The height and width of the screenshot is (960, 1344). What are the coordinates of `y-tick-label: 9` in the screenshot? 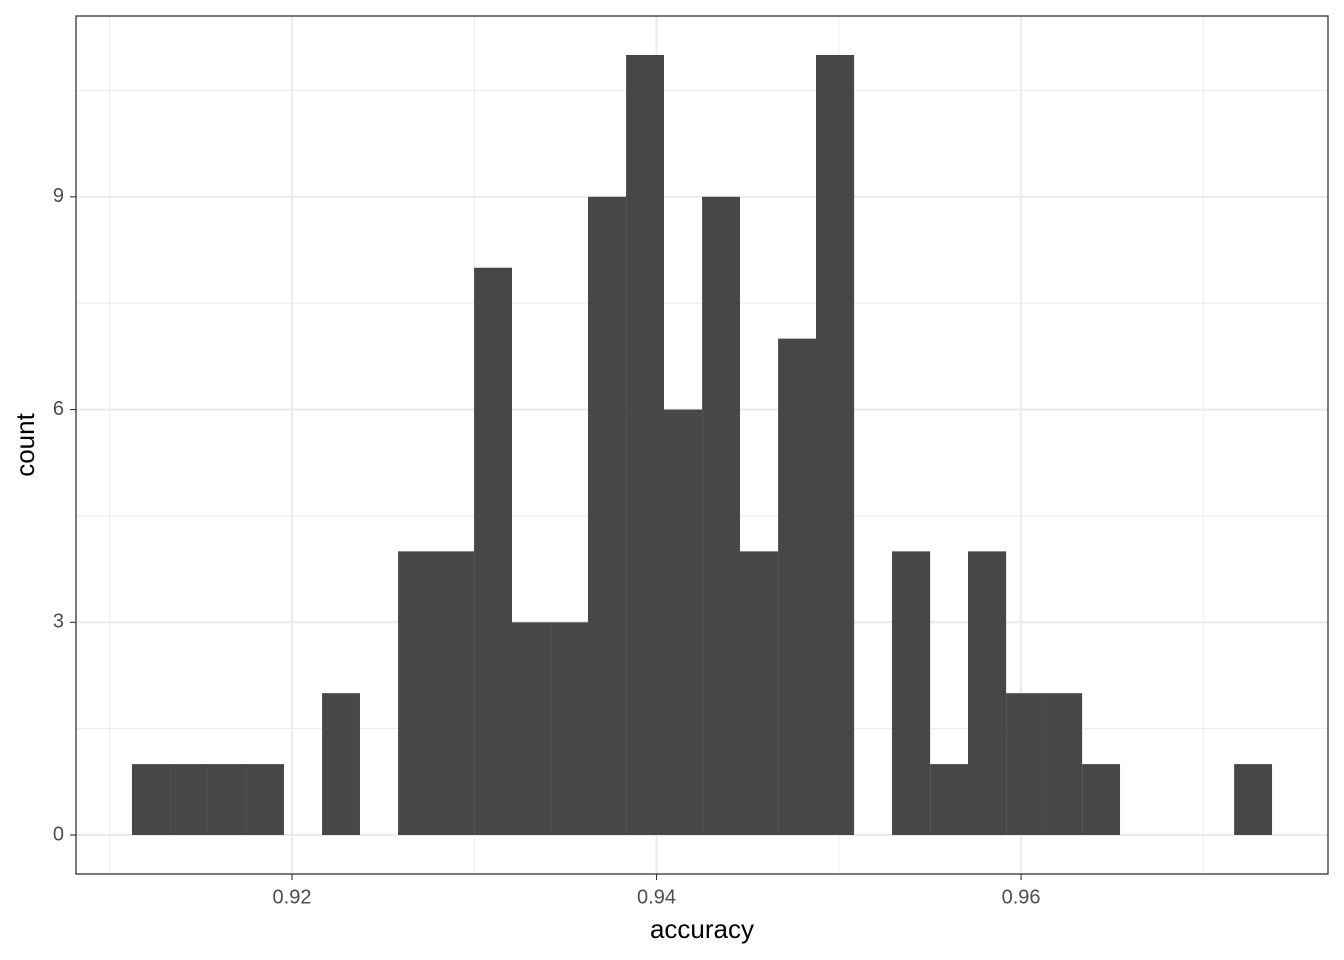 It's located at (58, 196).